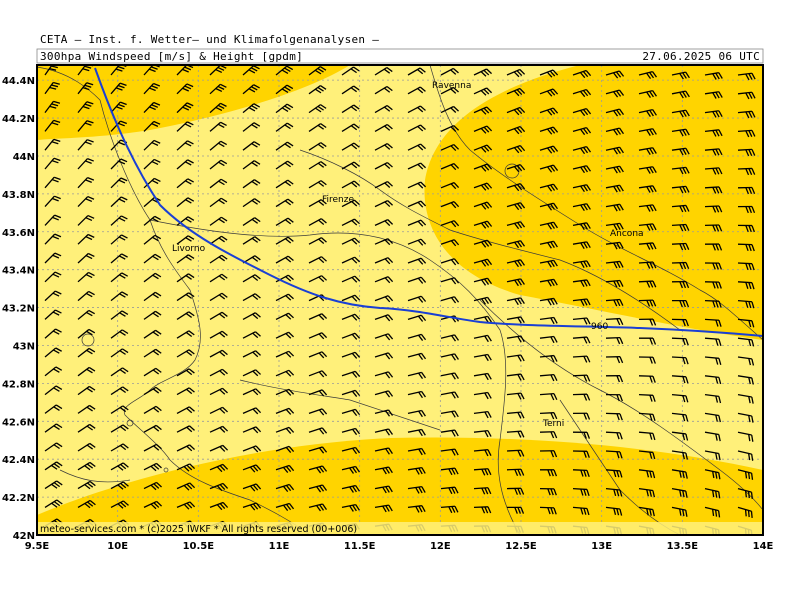 The image size is (800, 604). I want to click on lat-tick-label: 42.6N, so click(18, 422).